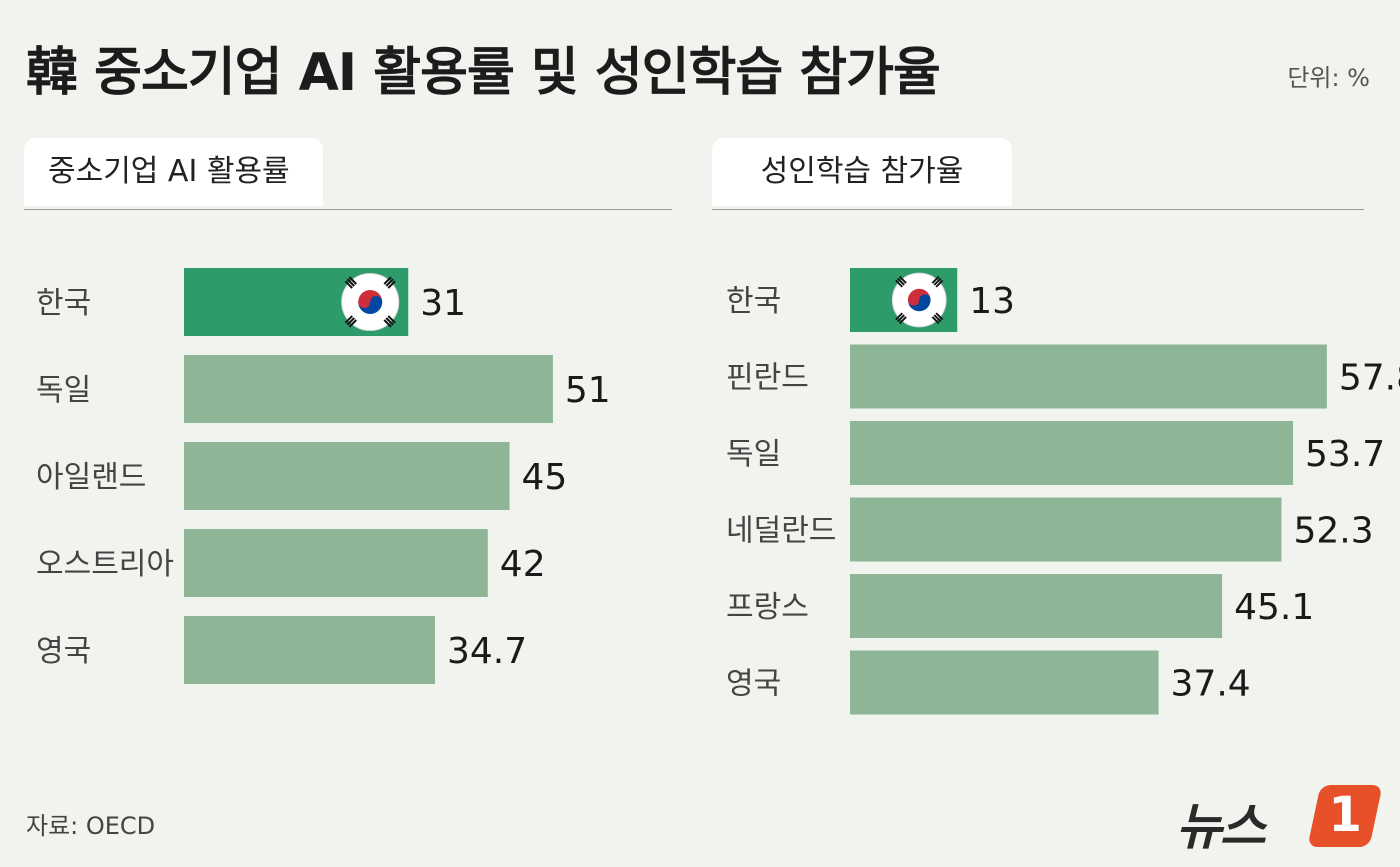 The image size is (1400, 867). I want to click on ai-usage-category-label: 독일, so click(63, 390).